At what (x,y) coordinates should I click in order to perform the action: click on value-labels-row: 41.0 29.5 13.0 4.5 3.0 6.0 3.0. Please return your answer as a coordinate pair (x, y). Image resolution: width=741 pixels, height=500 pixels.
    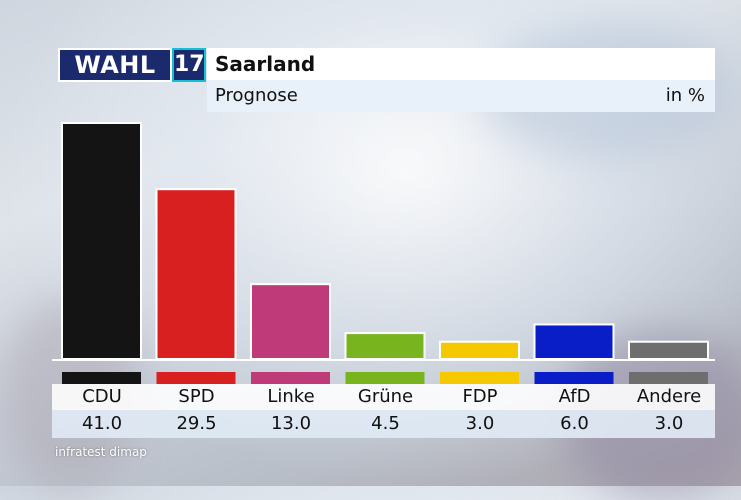
    Looking at the image, I should click on (383, 424).